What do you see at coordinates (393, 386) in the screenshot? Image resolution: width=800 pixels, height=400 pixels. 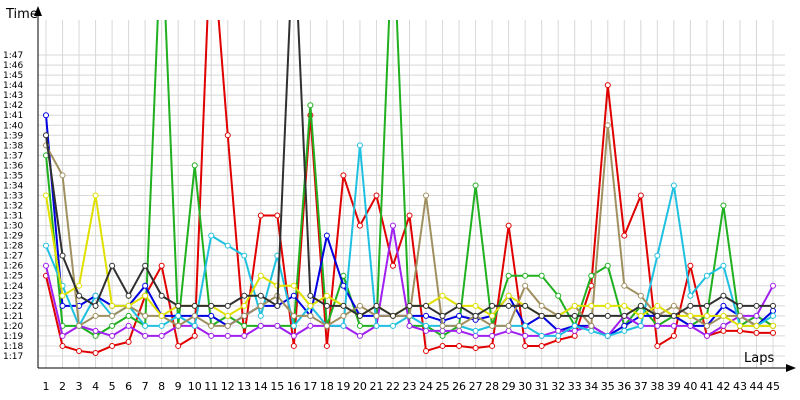 I see `x-tick-label: 22` at bounding box center [393, 386].